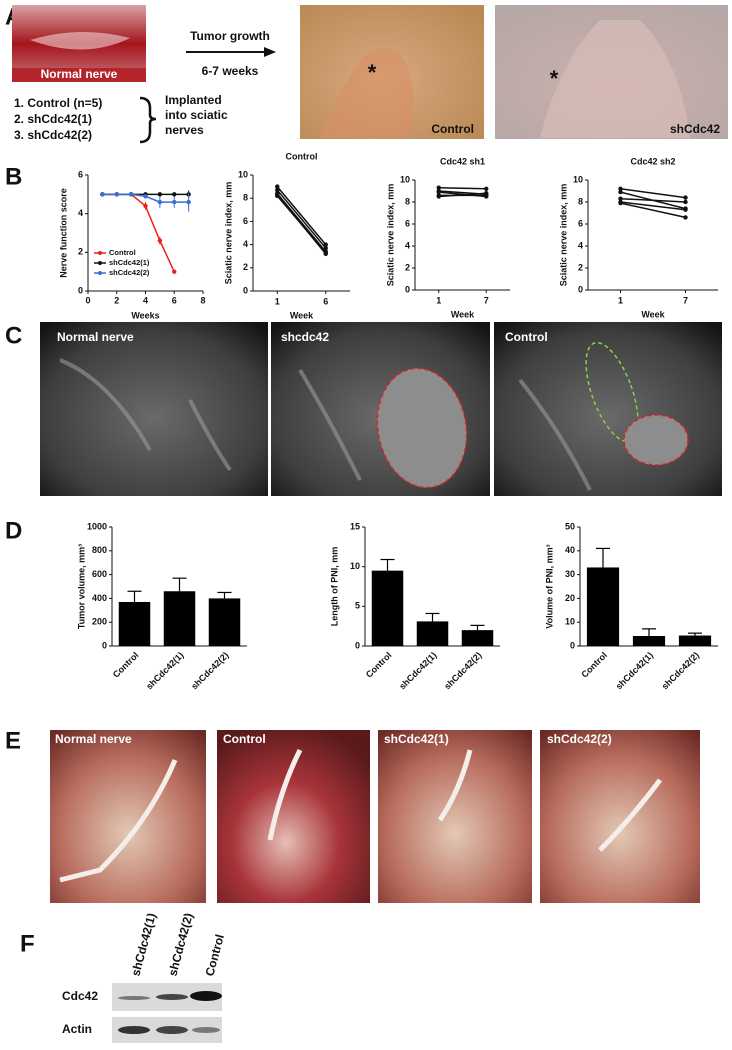 The image size is (732, 1050). Describe the element at coordinates (180, 944) in the screenshot. I see `lane-label: shCdc42(2)` at that location.